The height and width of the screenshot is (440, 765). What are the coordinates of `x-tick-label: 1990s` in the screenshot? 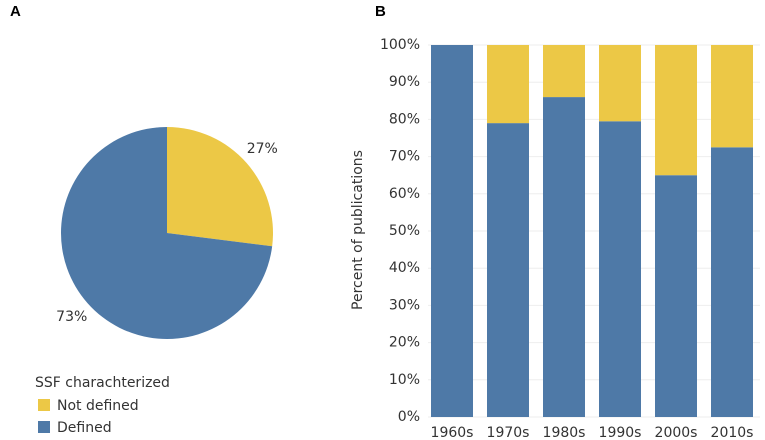 It's located at (620, 432).